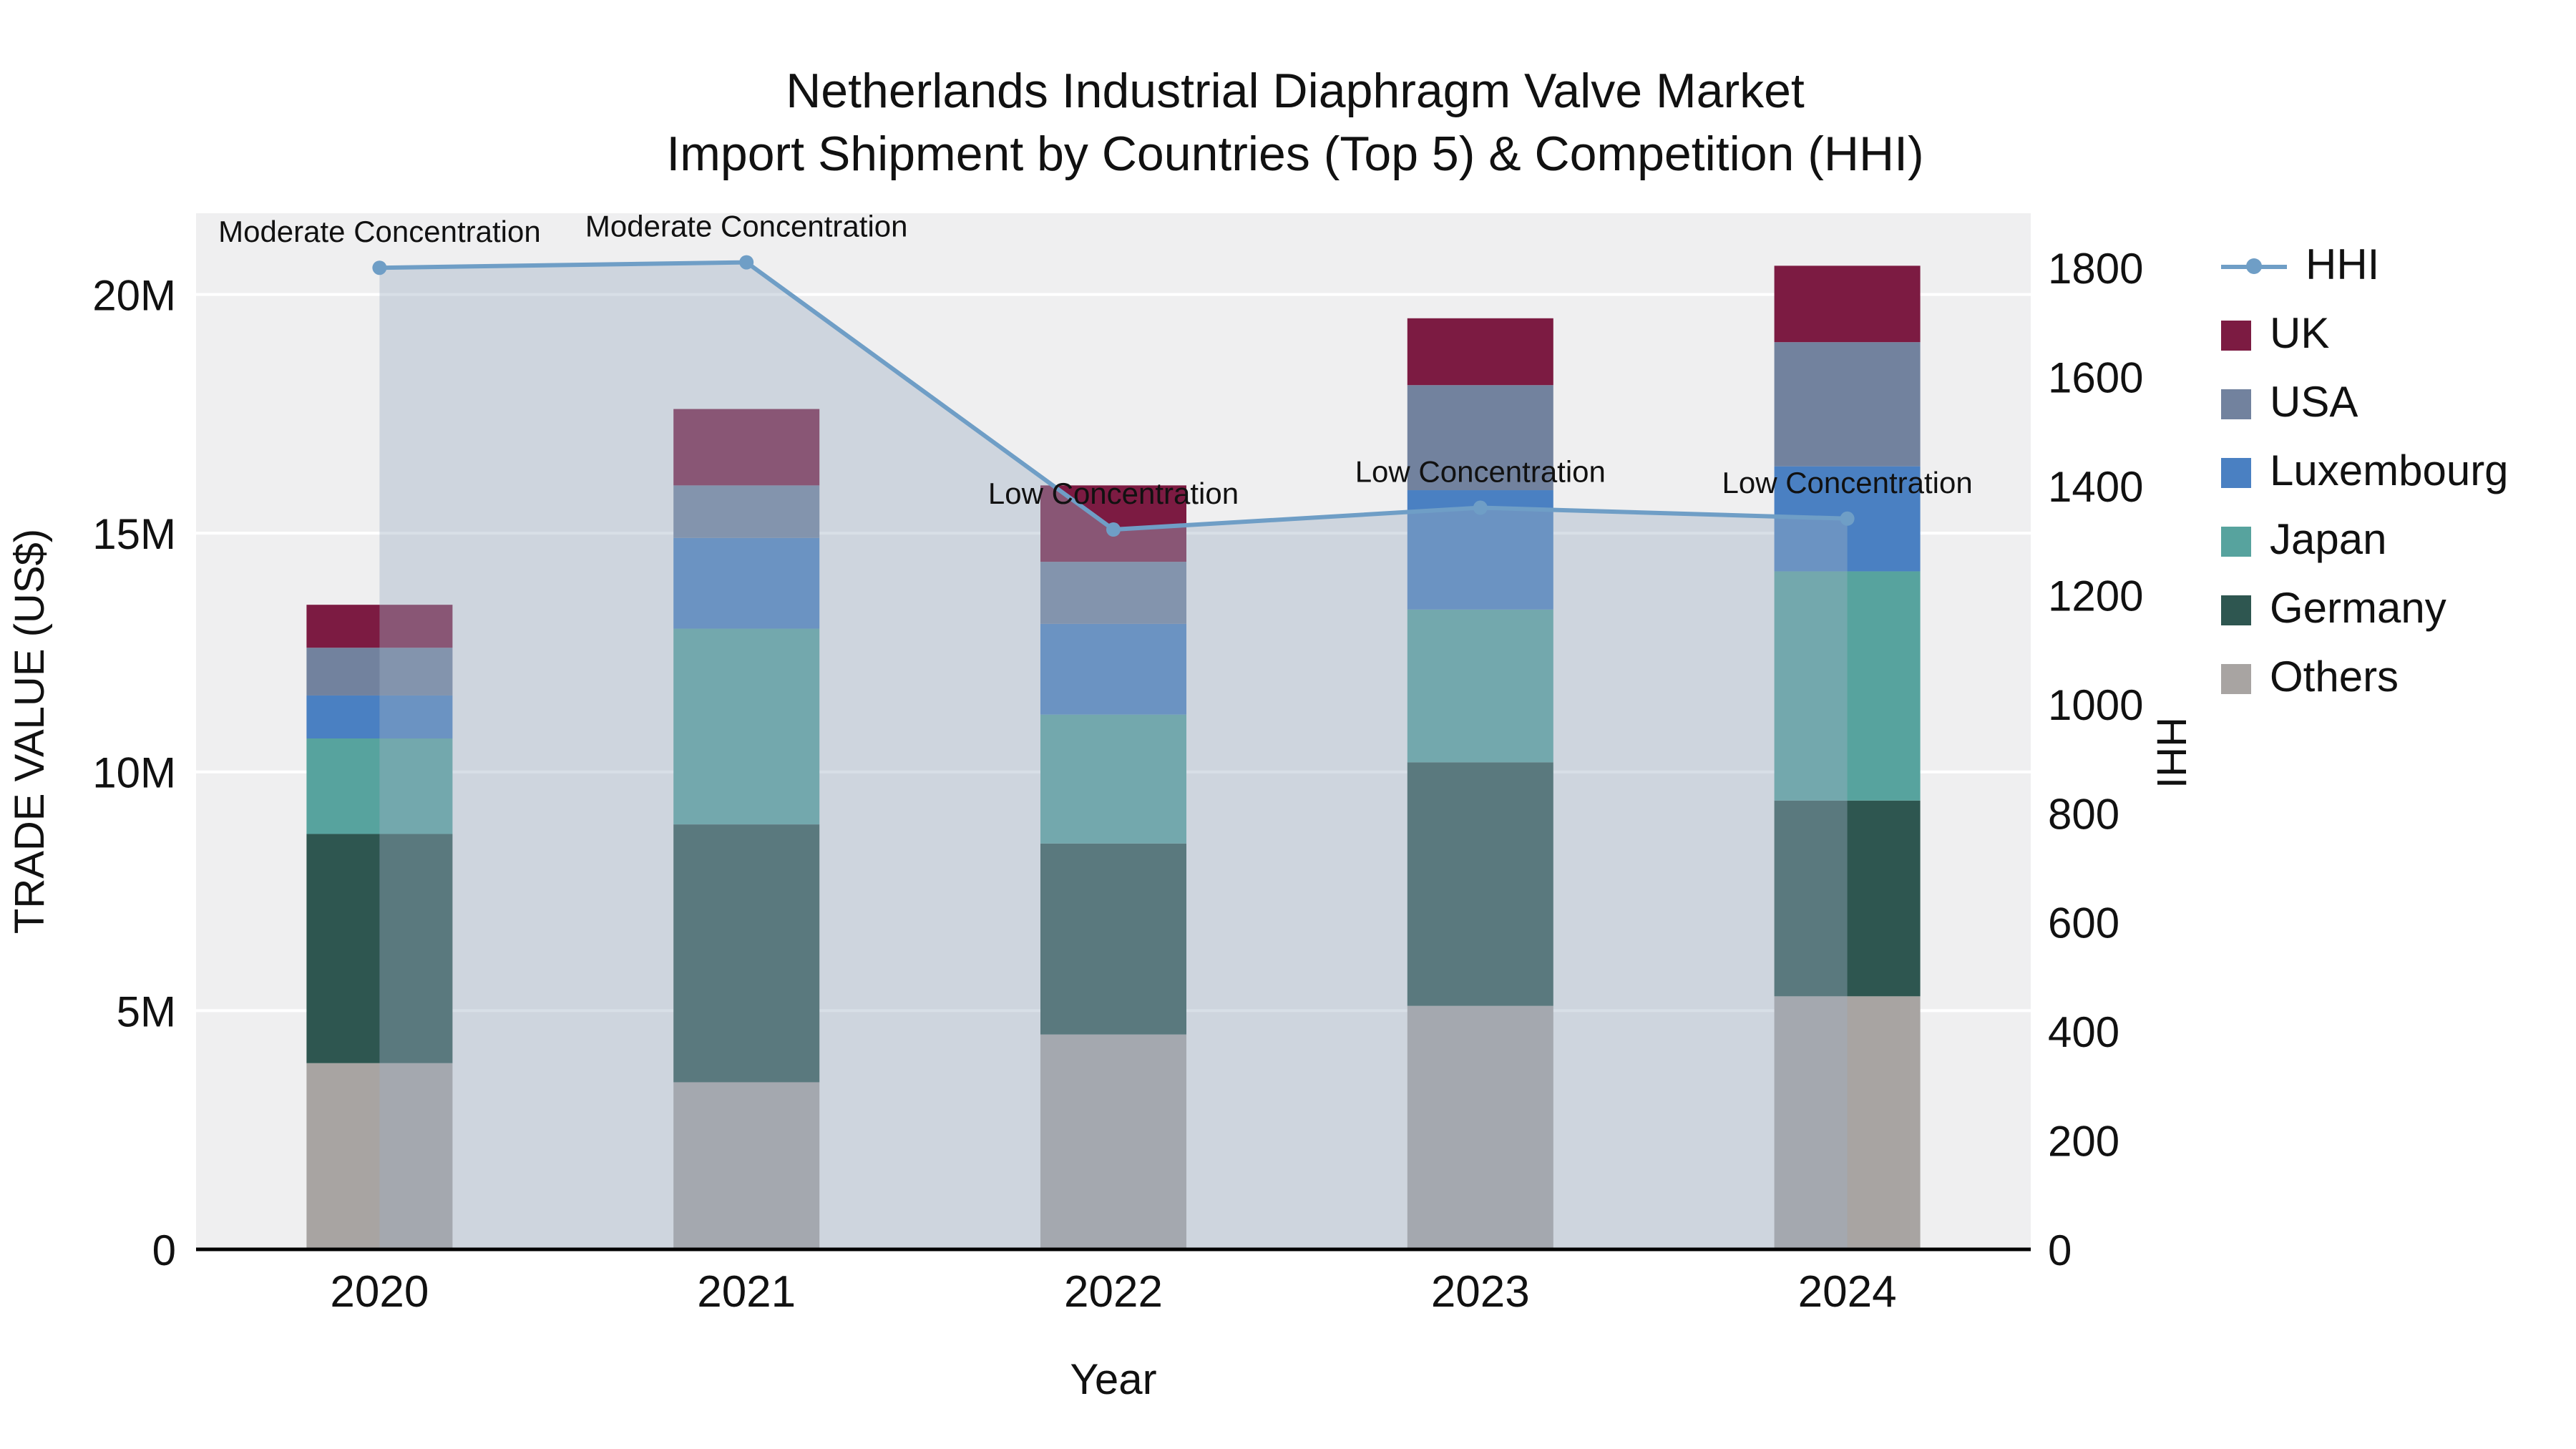 The image size is (2576, 1449). I want to click on legend-item-others: Others, so click(2365, 678).